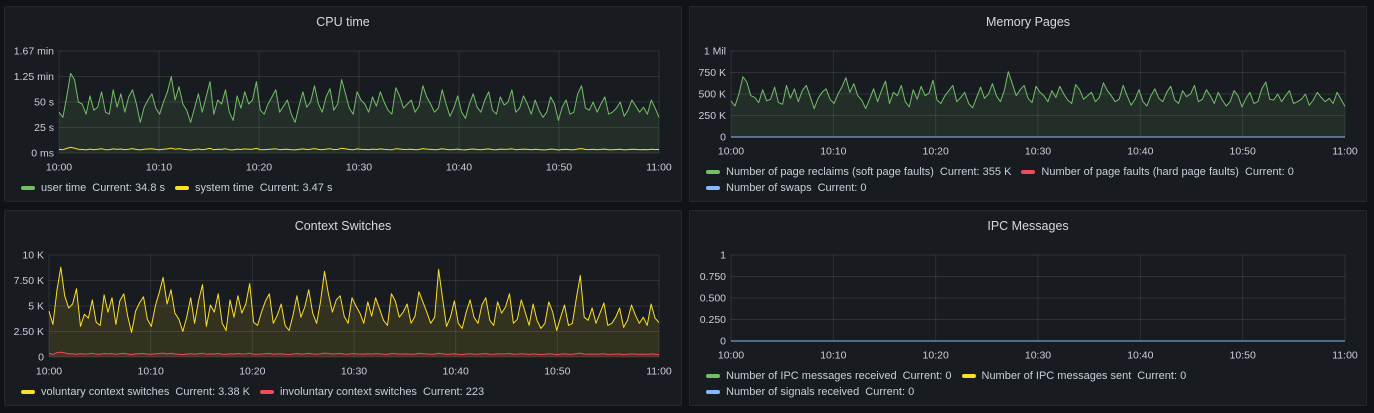 This screenshot has height=413, width=1374. I want to click on series-area-number-of-page-reclaims-soft-page-faults, so click(1038, 104).